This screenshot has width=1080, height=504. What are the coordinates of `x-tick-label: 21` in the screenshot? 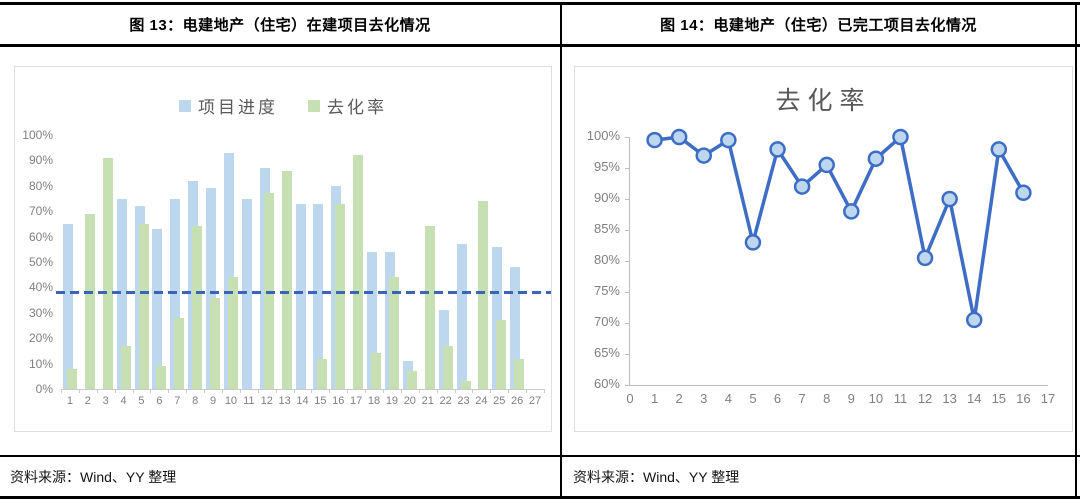 It's located at (427, 401).